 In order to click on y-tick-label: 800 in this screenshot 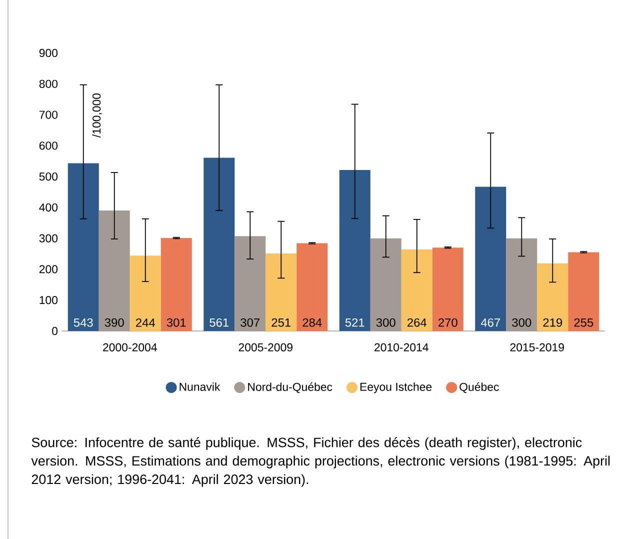, I will do `click(48, 84)`.